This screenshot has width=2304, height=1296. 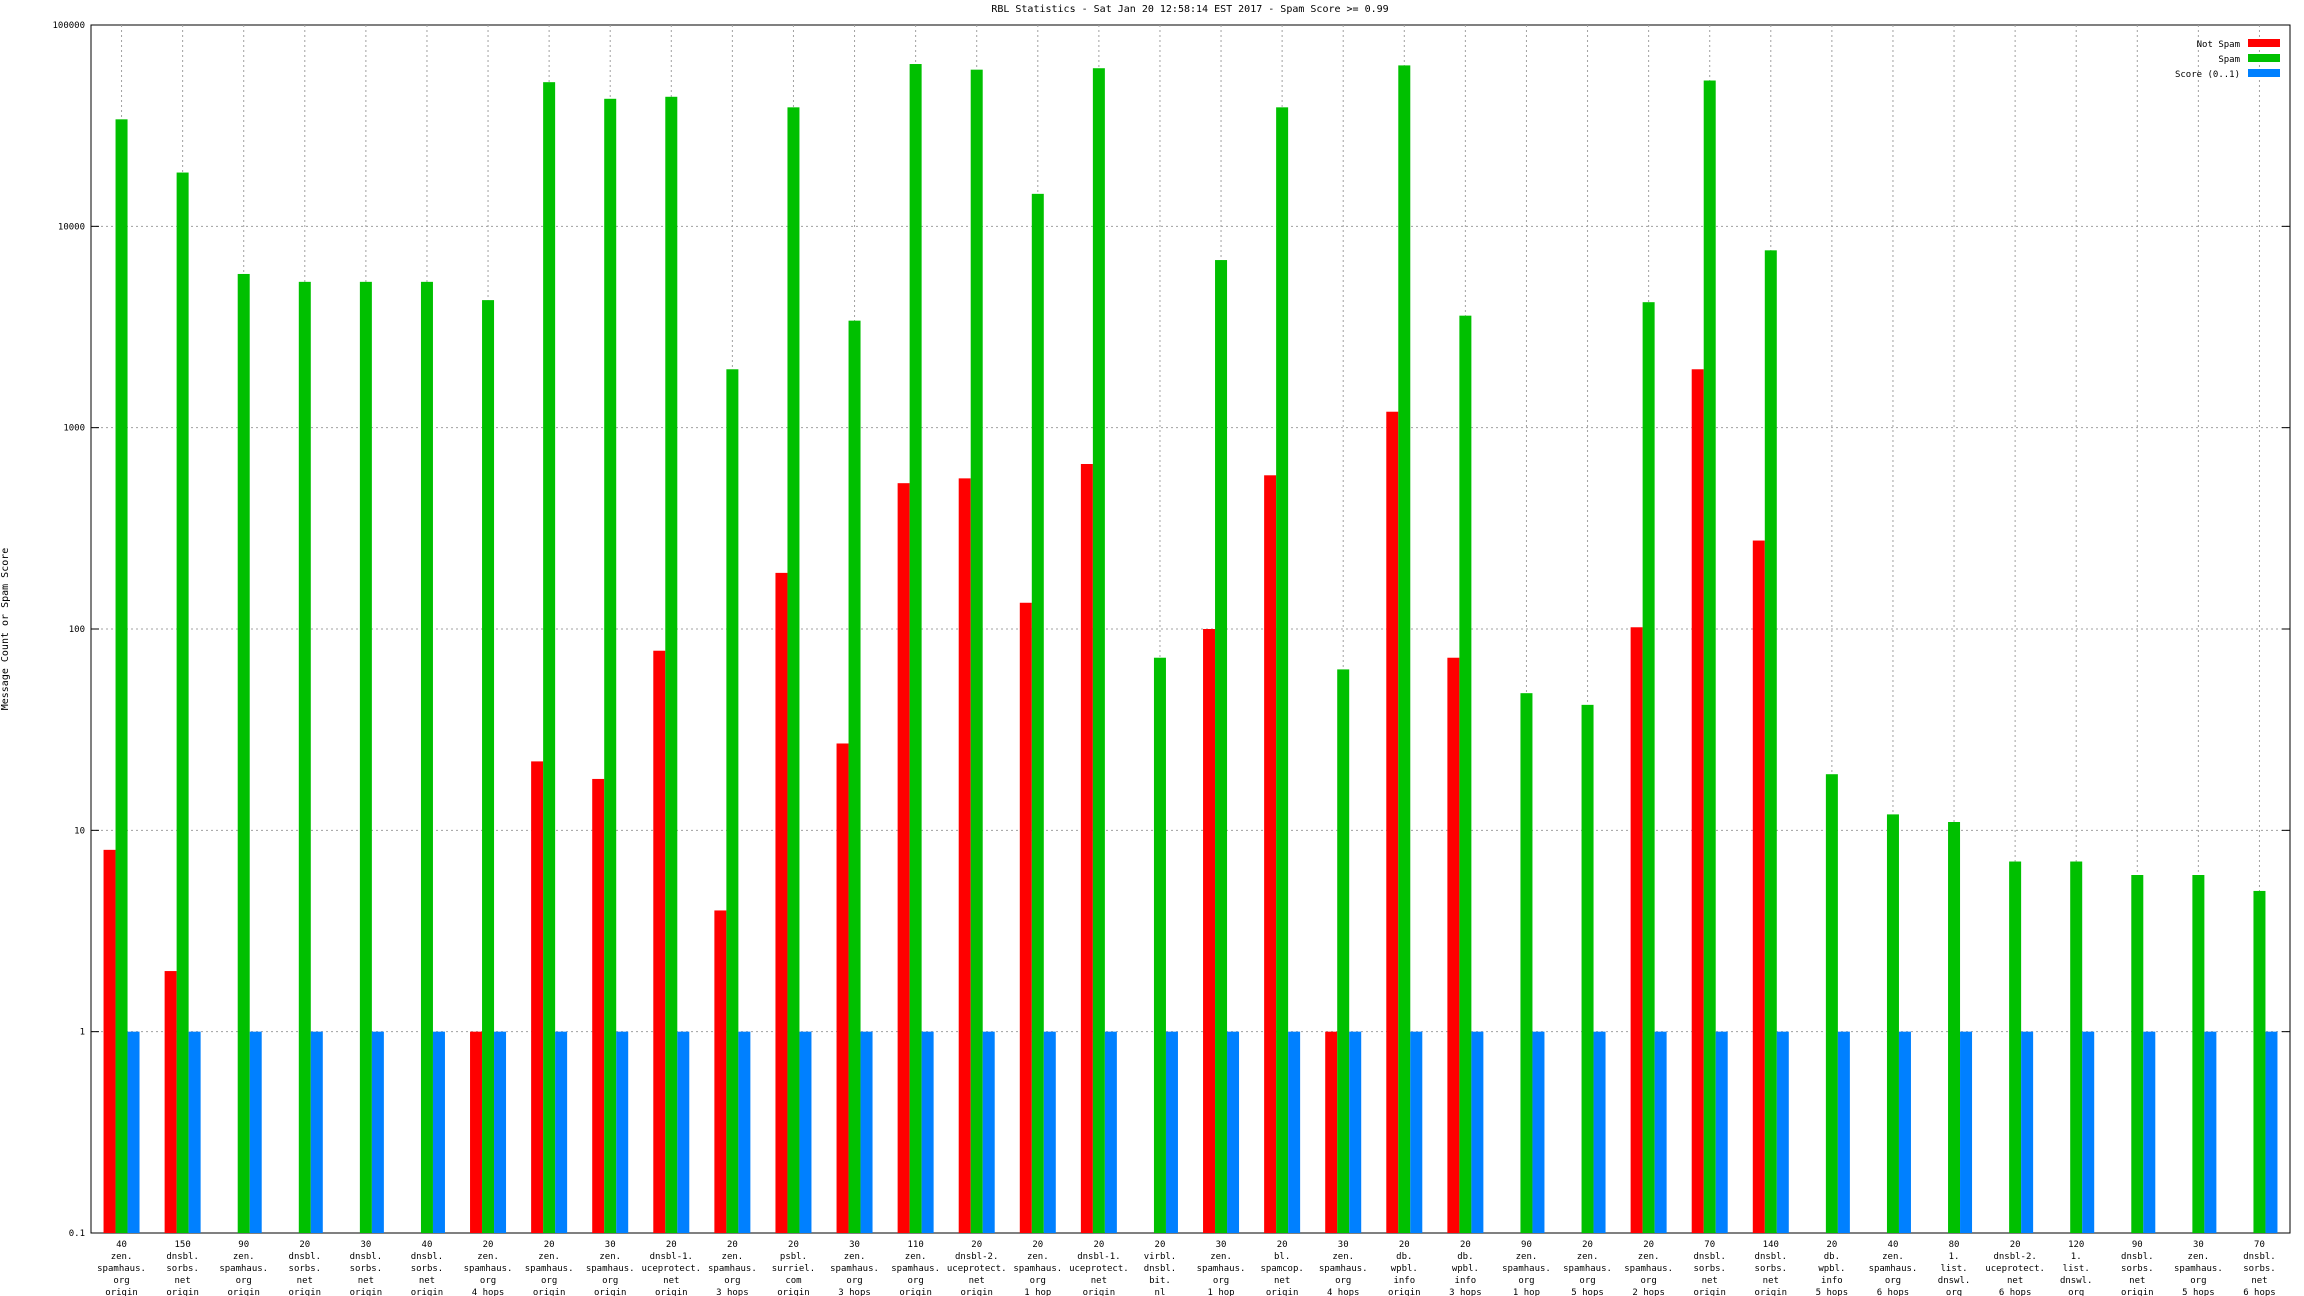 I want to click on x-tick-label: 20 bl. spamcop. net origin, so click(x=1281, y=1268).